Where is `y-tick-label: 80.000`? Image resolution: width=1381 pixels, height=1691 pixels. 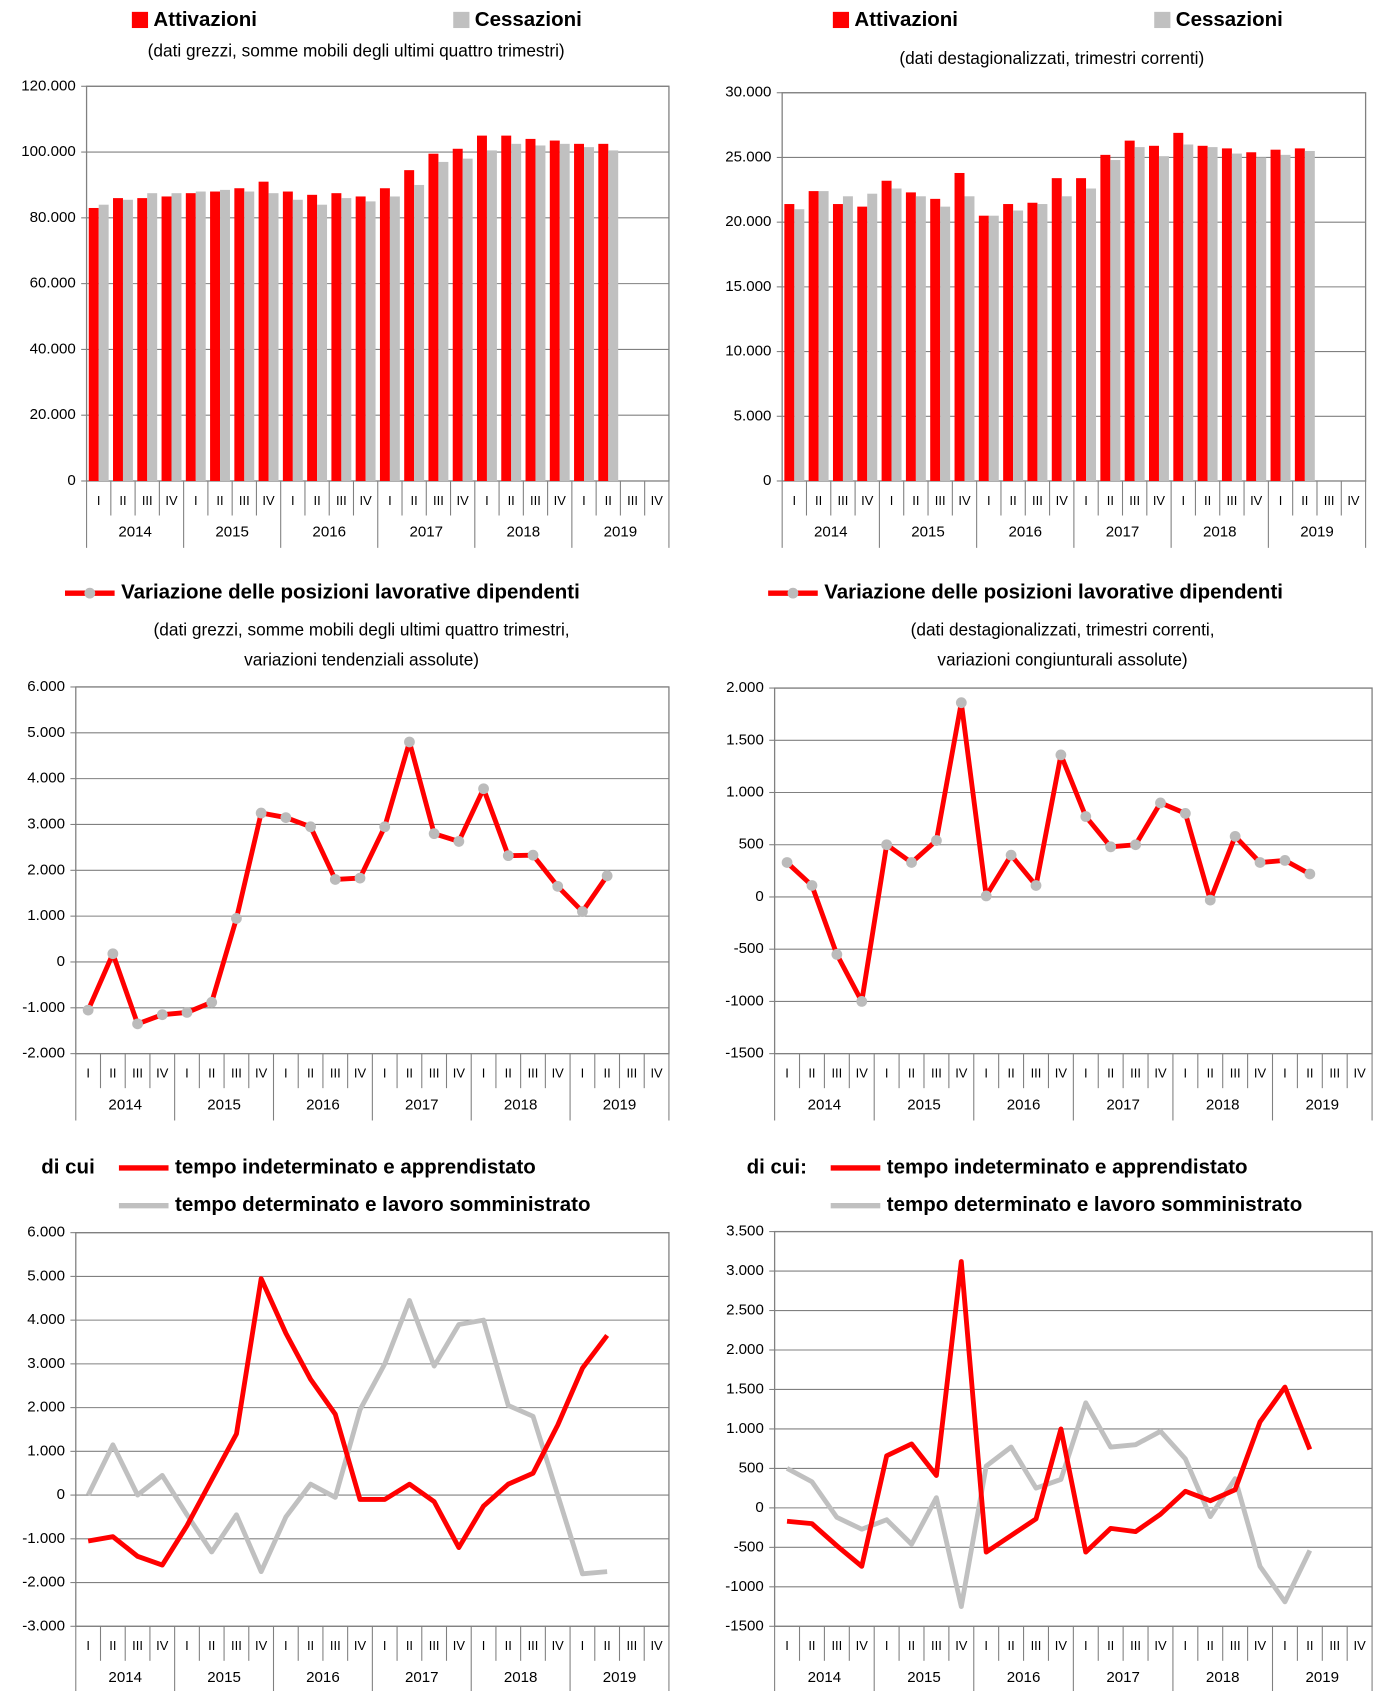
y-tick-label: 80.000 is located at coordinates (53, 217).